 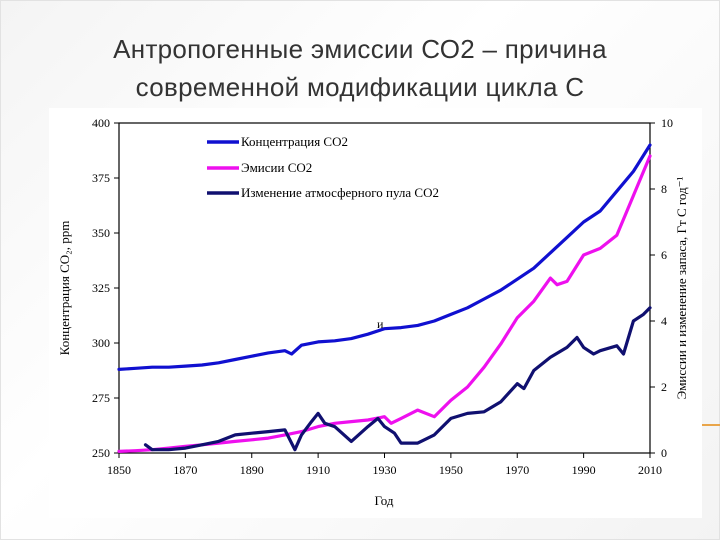 I want to click on y-left-tick-label-350: 350, so click(x=101, y=233).